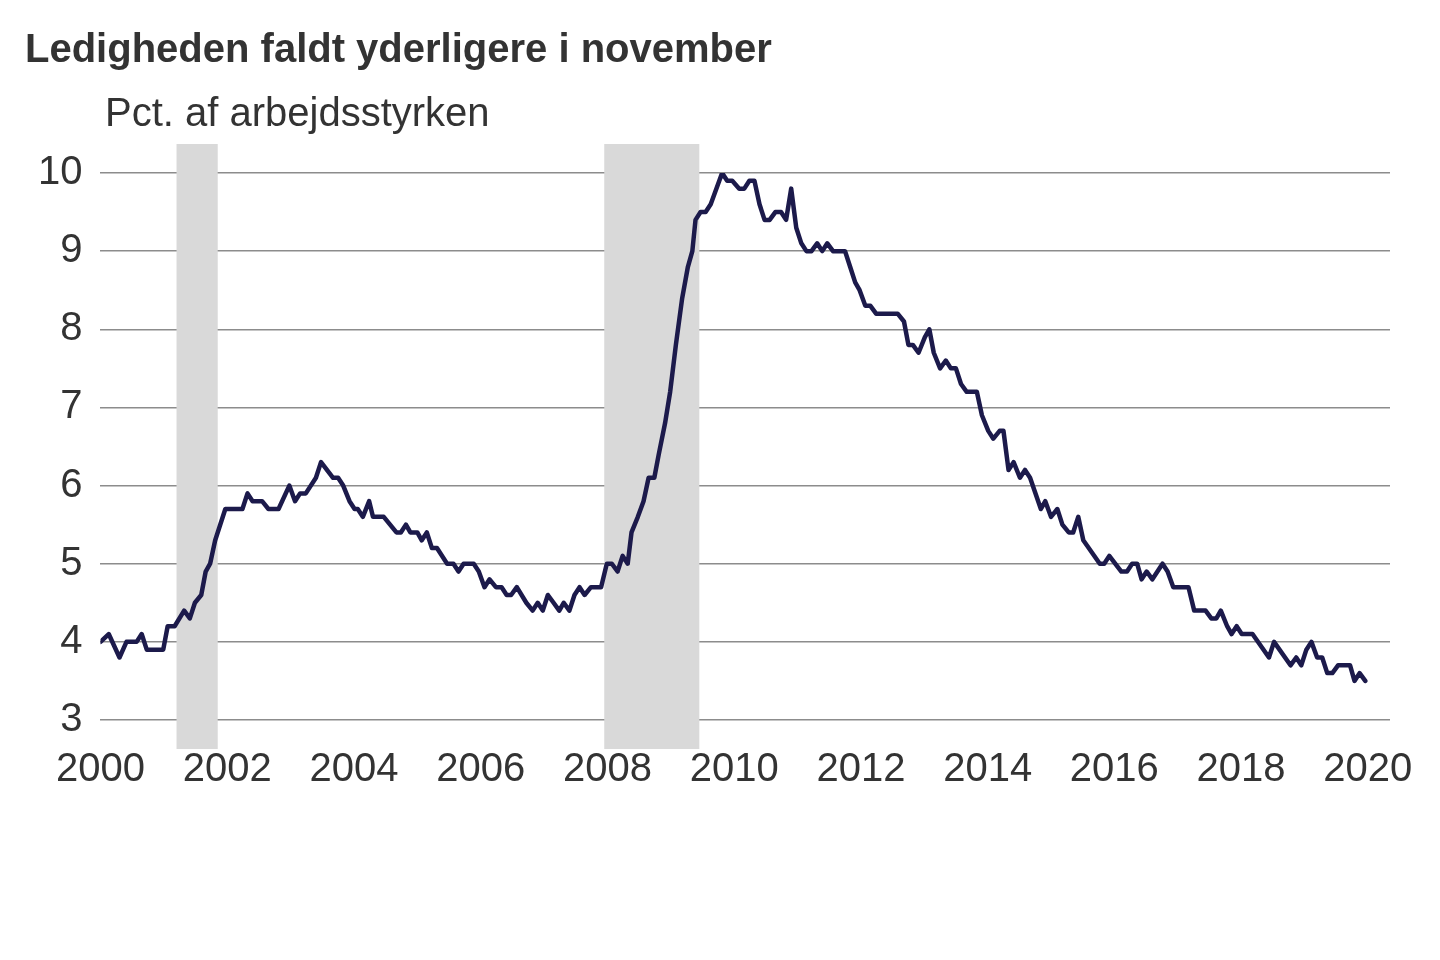  What do you see at coordinates (607, 767) in the screenshot?
I see `x-tick-label: 2008` at bounding box center [607, 767].